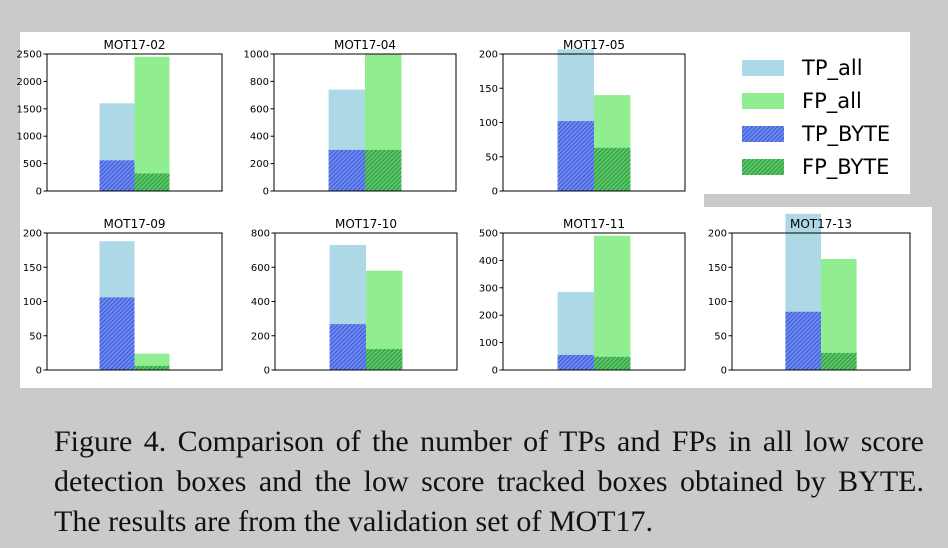 The image size is (948, 548). What do you see at coordinates (845, 134) in the screenshot?
I see `legend-label: TP_BYTE` at bounding box center [845, 134].